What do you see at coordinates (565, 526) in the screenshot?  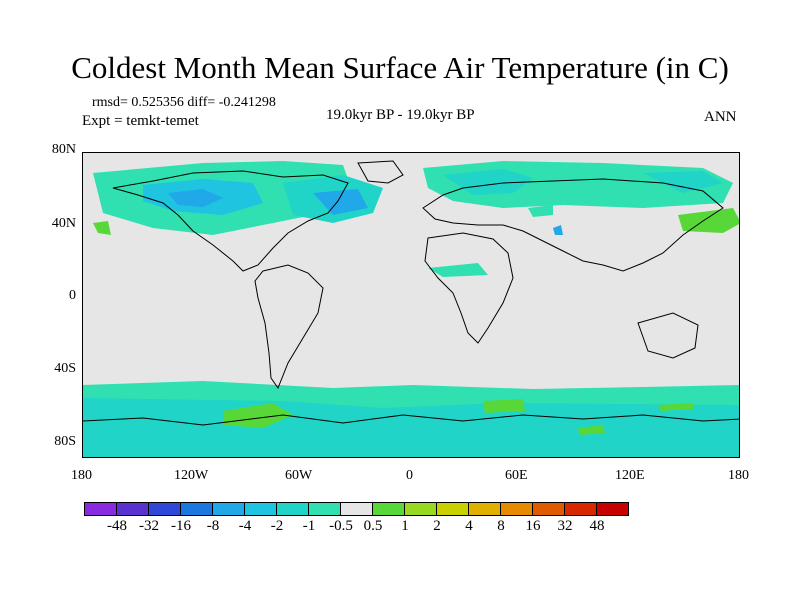 I see `colorbar-label: 32` at bounding box center [565, 526].